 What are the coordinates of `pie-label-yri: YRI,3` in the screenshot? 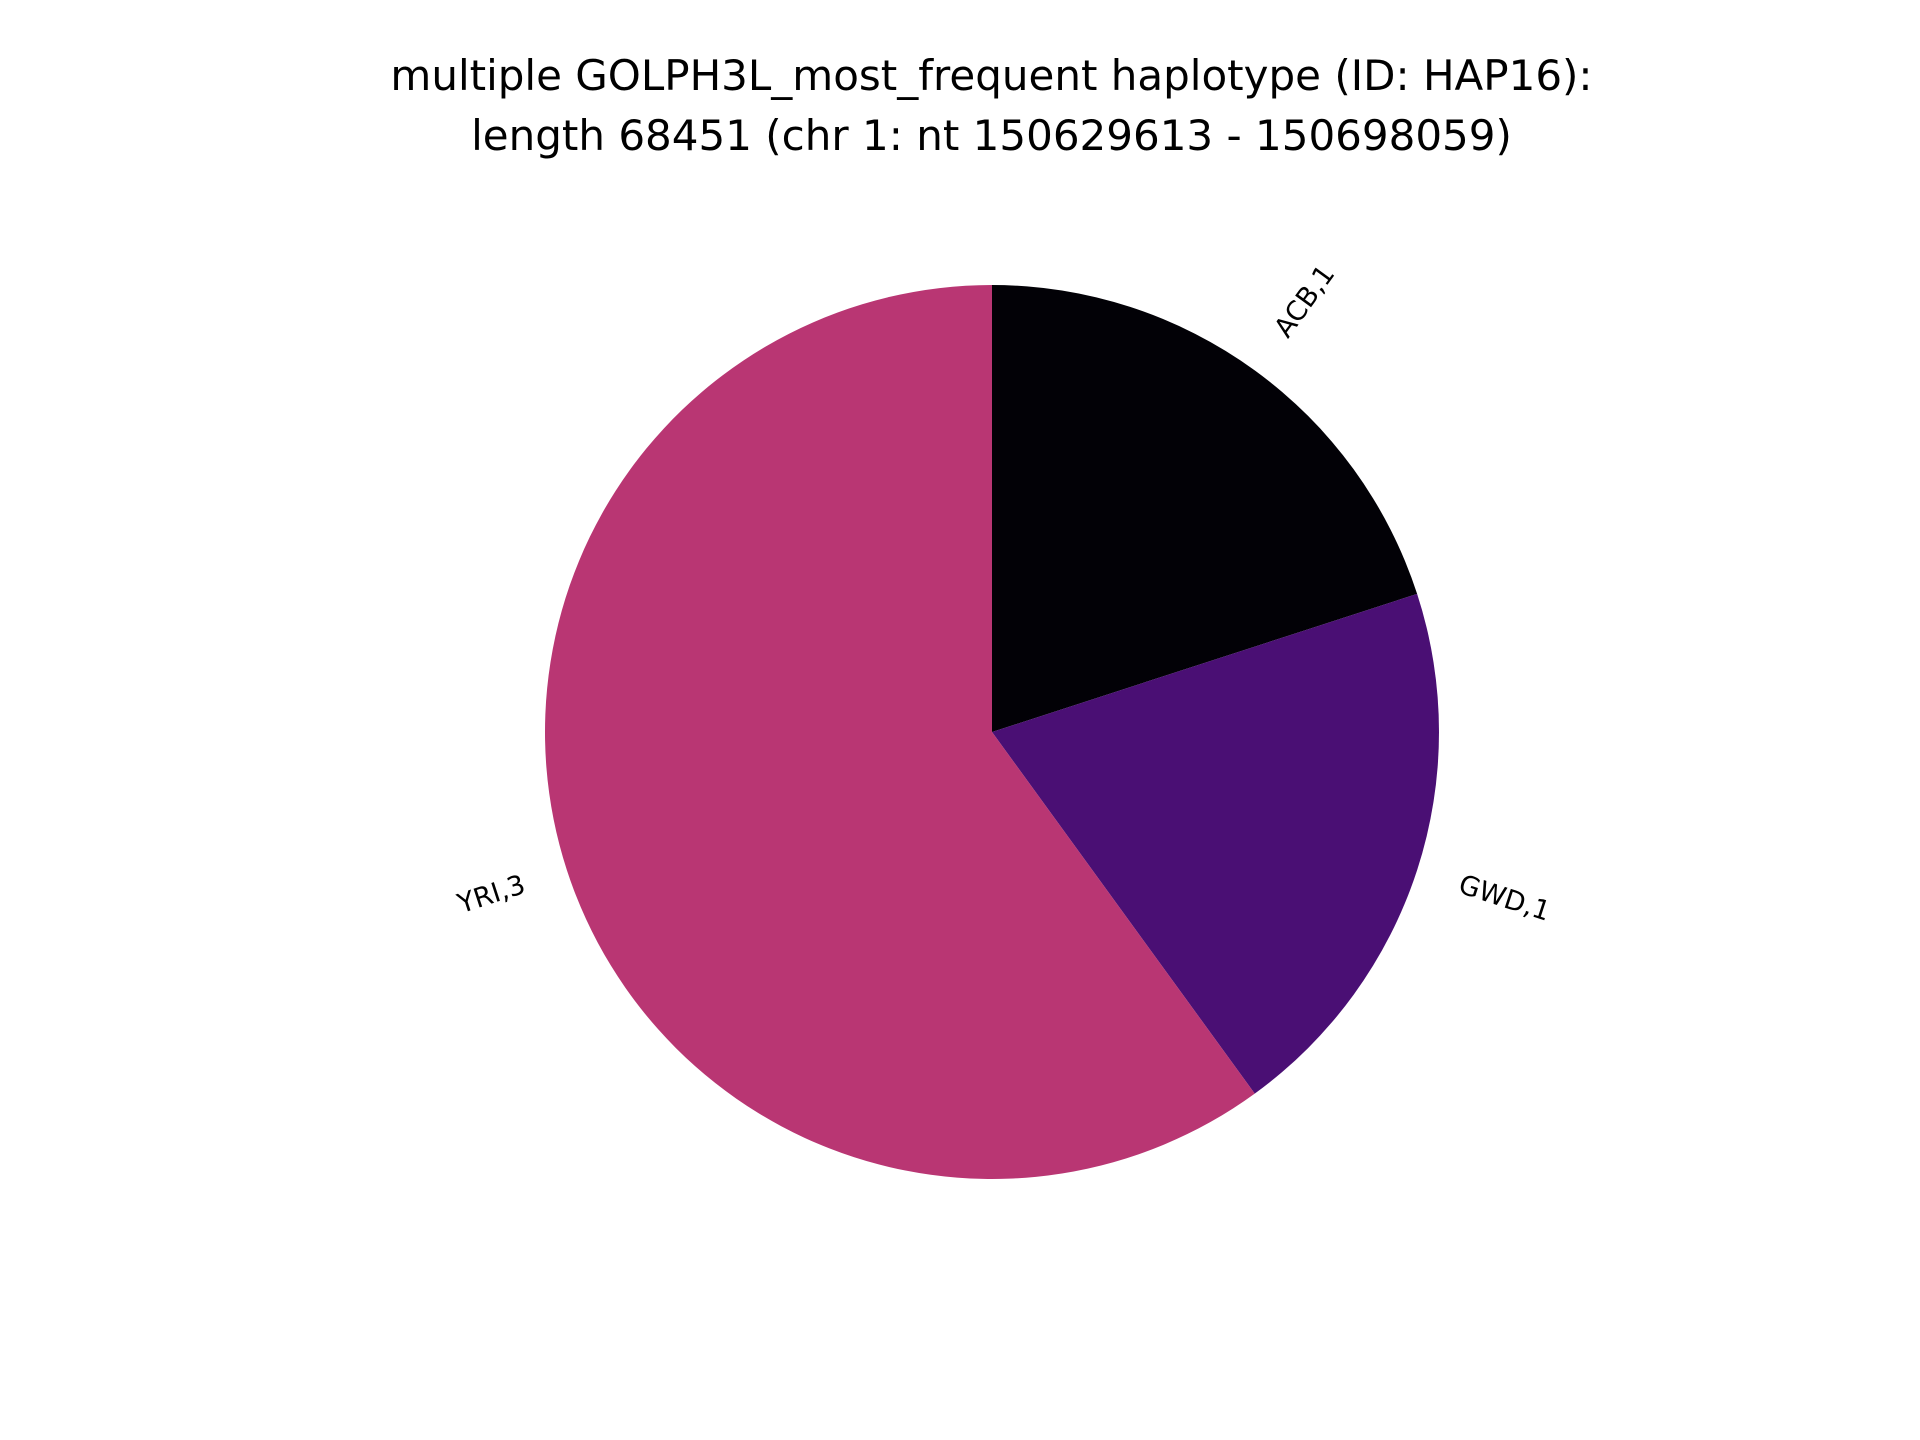 It's located at (491, 894).